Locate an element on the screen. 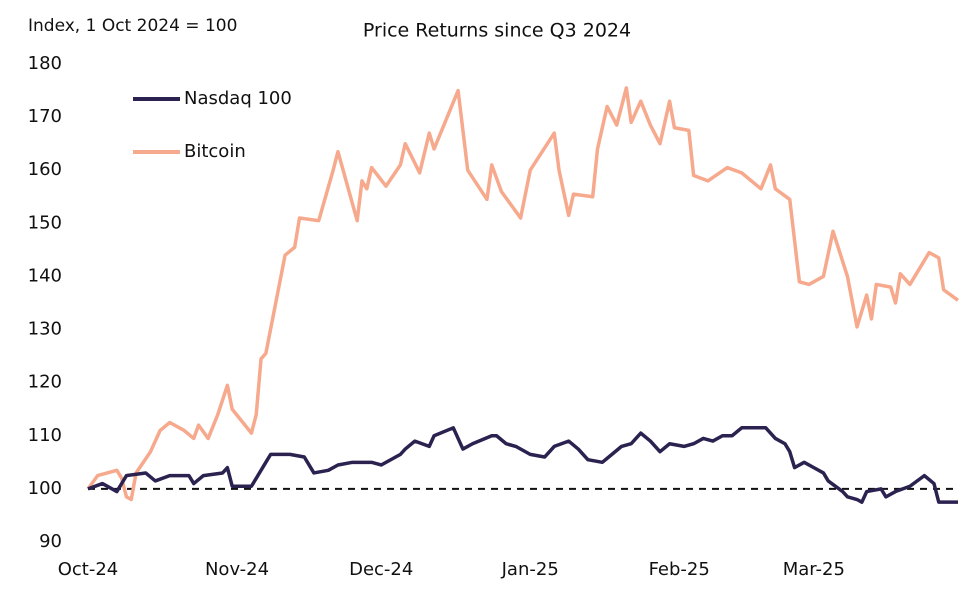  x-tick-label: Mar-25 is located at coordinates (814, 569).